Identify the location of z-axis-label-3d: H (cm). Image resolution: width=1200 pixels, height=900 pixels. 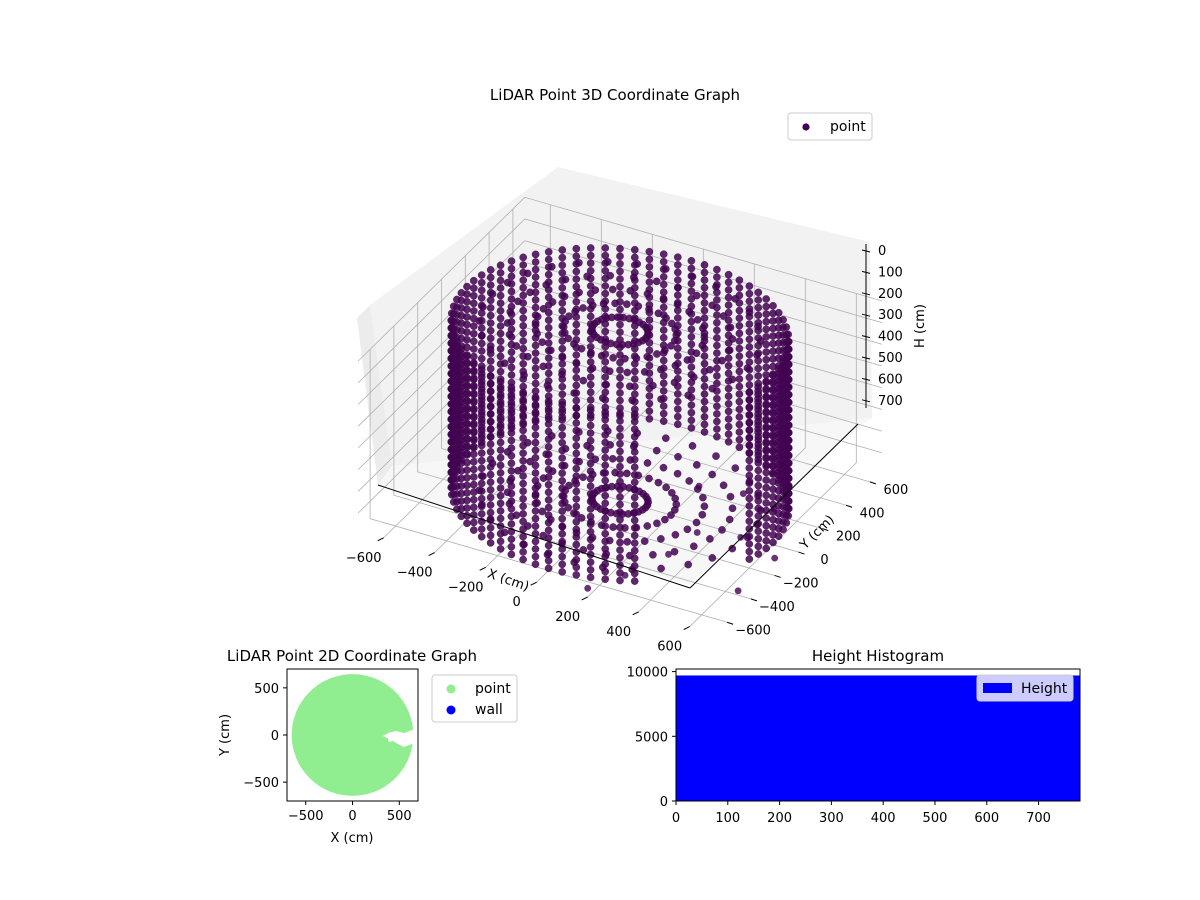
(920, 326).